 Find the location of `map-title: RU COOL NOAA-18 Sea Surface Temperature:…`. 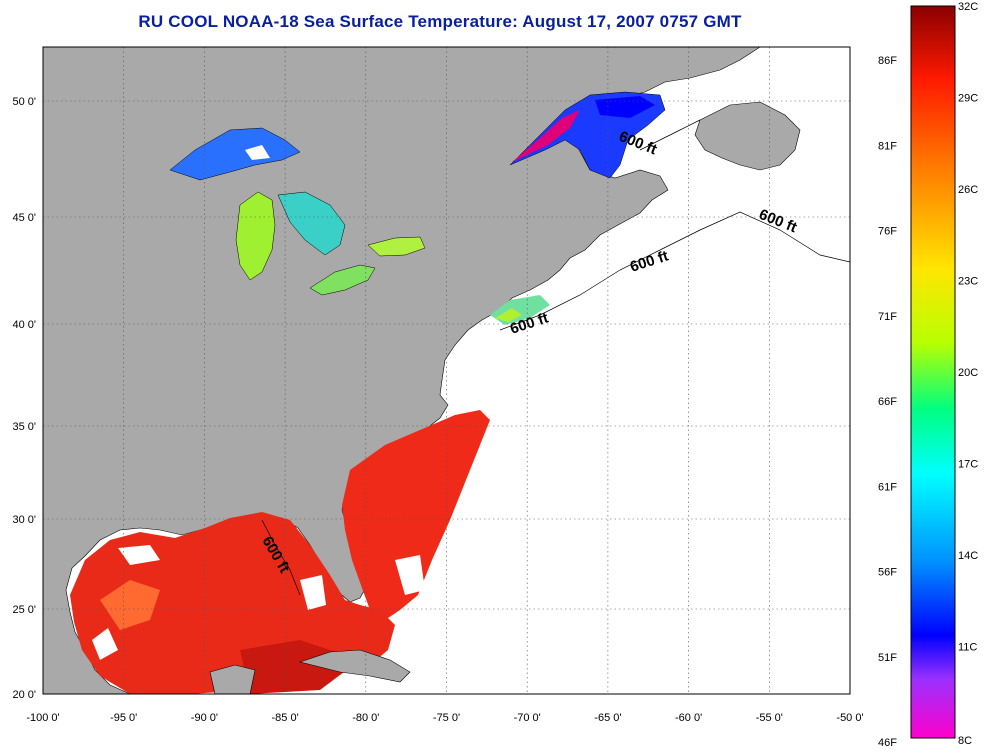

map-title: RU COOL NOAA-18 Sea Surface Temperature:… is located at coordinates (440, 21).